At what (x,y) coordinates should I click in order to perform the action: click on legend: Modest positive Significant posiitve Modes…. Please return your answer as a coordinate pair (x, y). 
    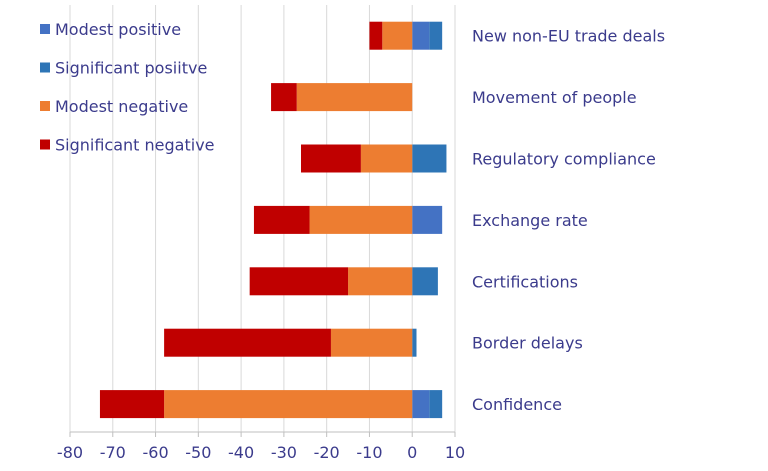
    Looking at the image, I should click on (127, 87).